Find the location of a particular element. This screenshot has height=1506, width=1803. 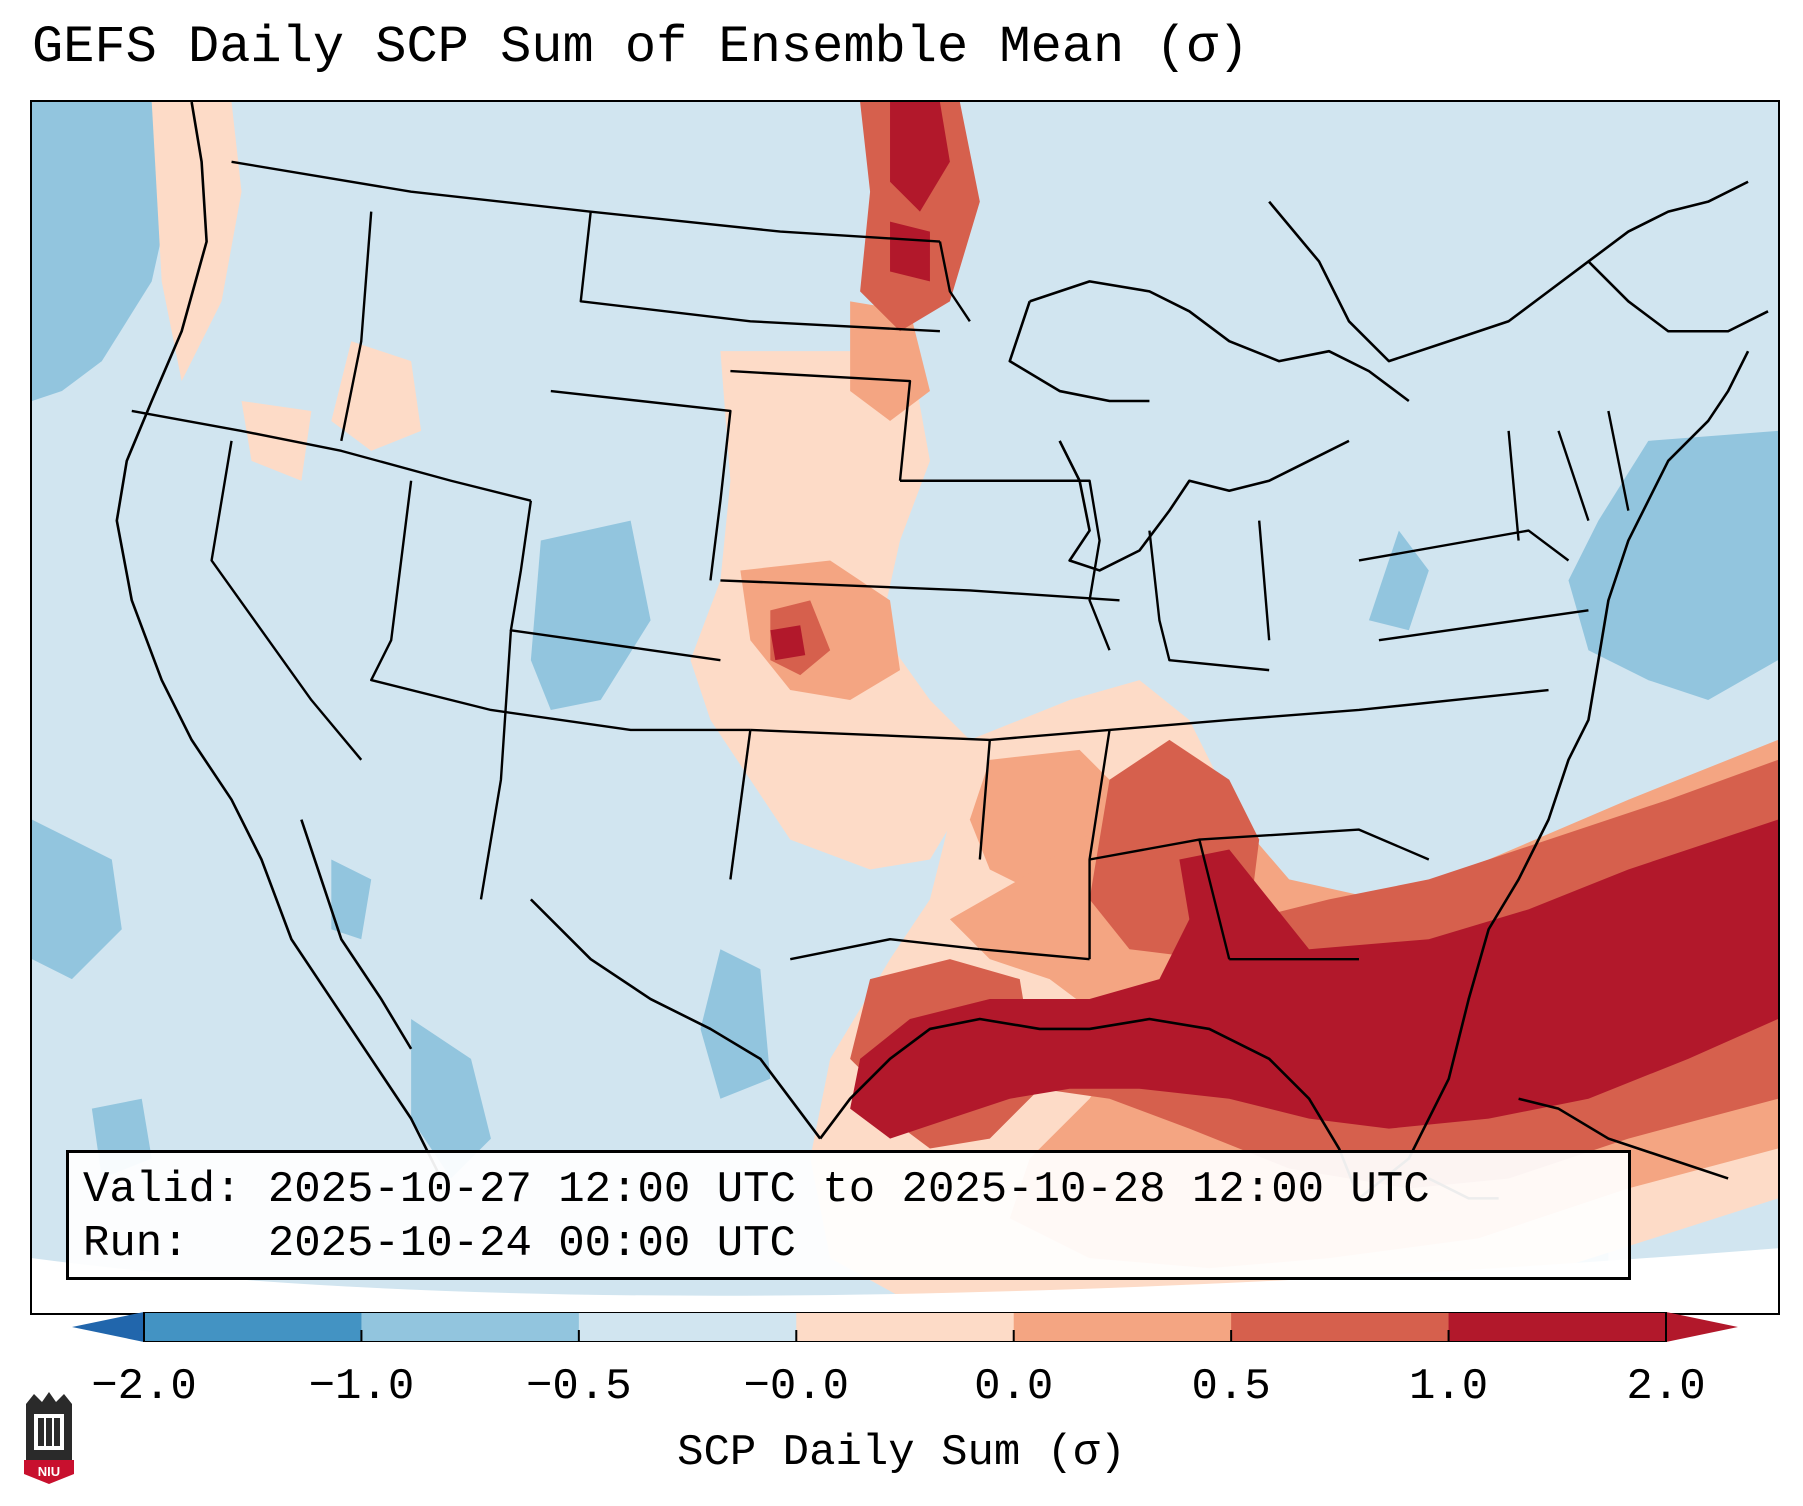

colorbar-outline is located at coordinates (905, 1327).